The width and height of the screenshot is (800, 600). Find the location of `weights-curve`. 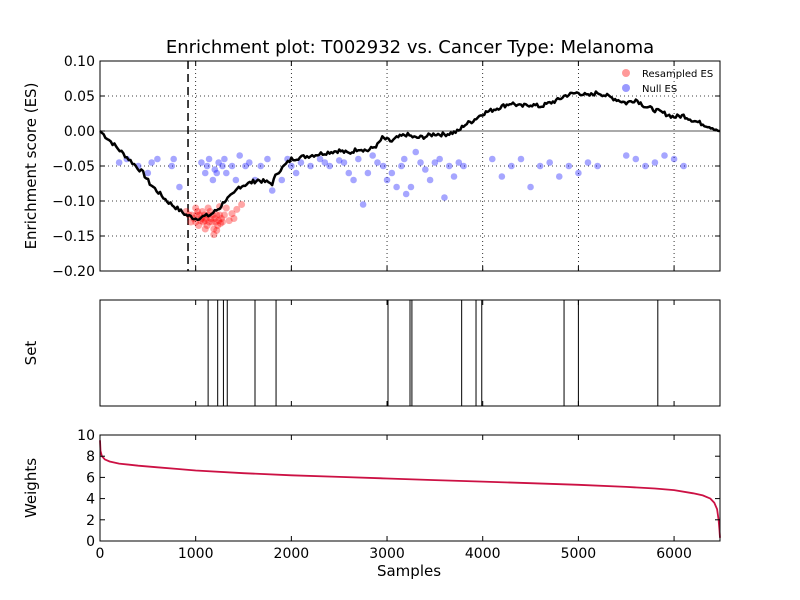

weights-curve is located at coordinates (410, 489).